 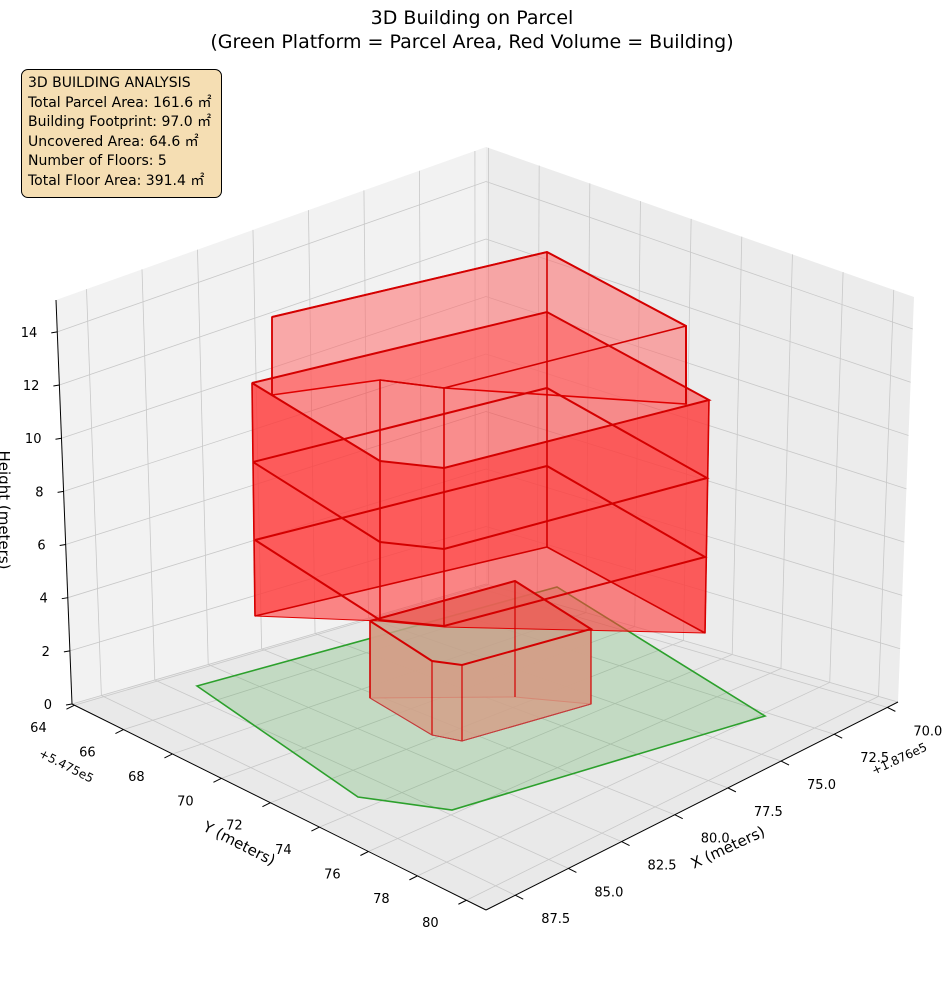 I want to click on x-axis-label: X (meters), so click(x=728, y=847).